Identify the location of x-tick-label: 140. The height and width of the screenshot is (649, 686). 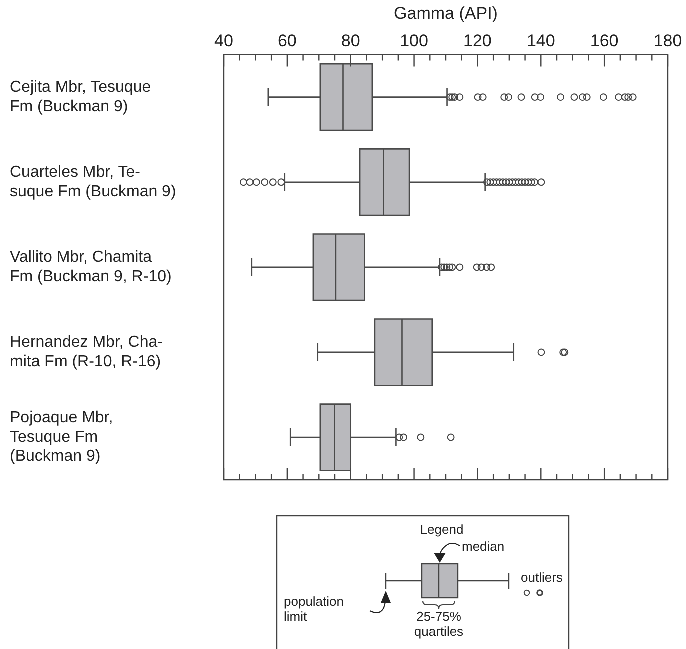
(541, 40).